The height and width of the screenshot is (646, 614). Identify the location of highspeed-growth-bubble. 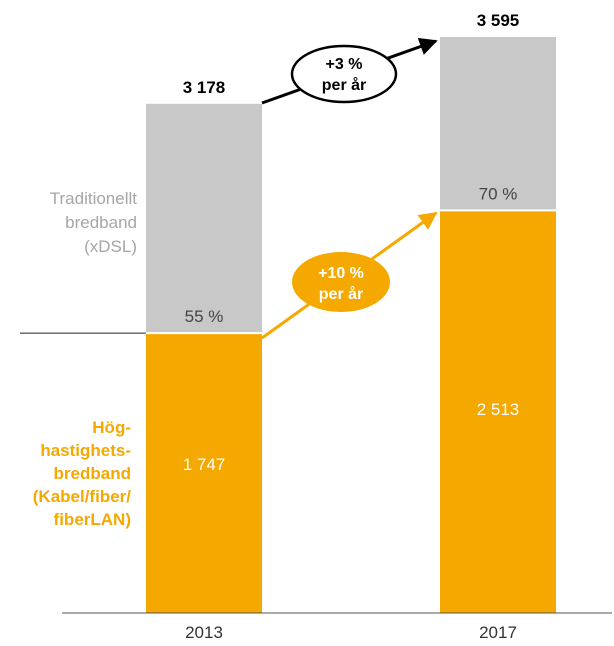
(341, 282).